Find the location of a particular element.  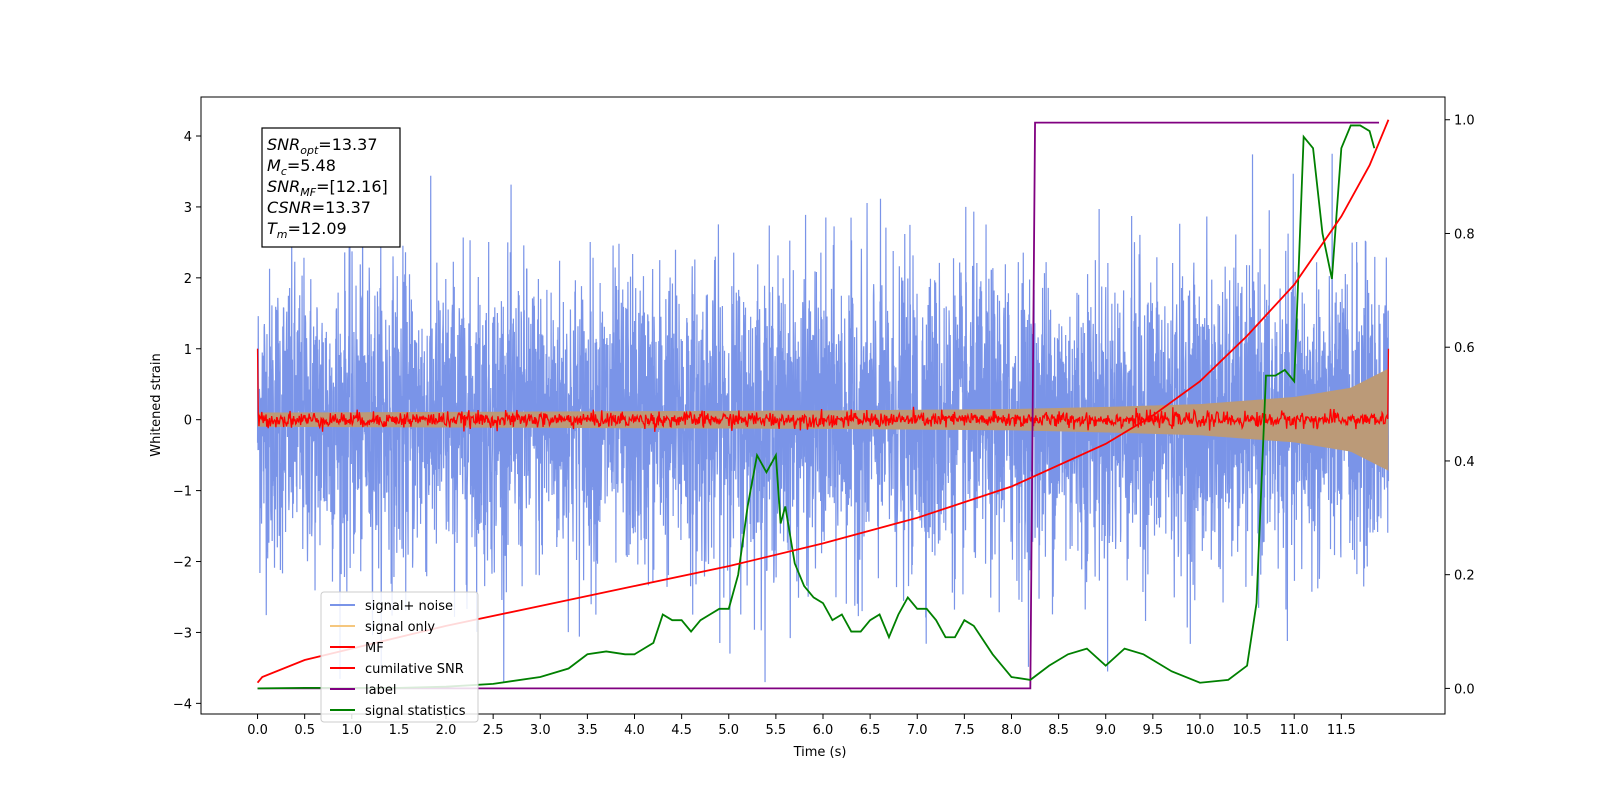

x-tick-label: 3.0 is located at coordinates (540, 730).